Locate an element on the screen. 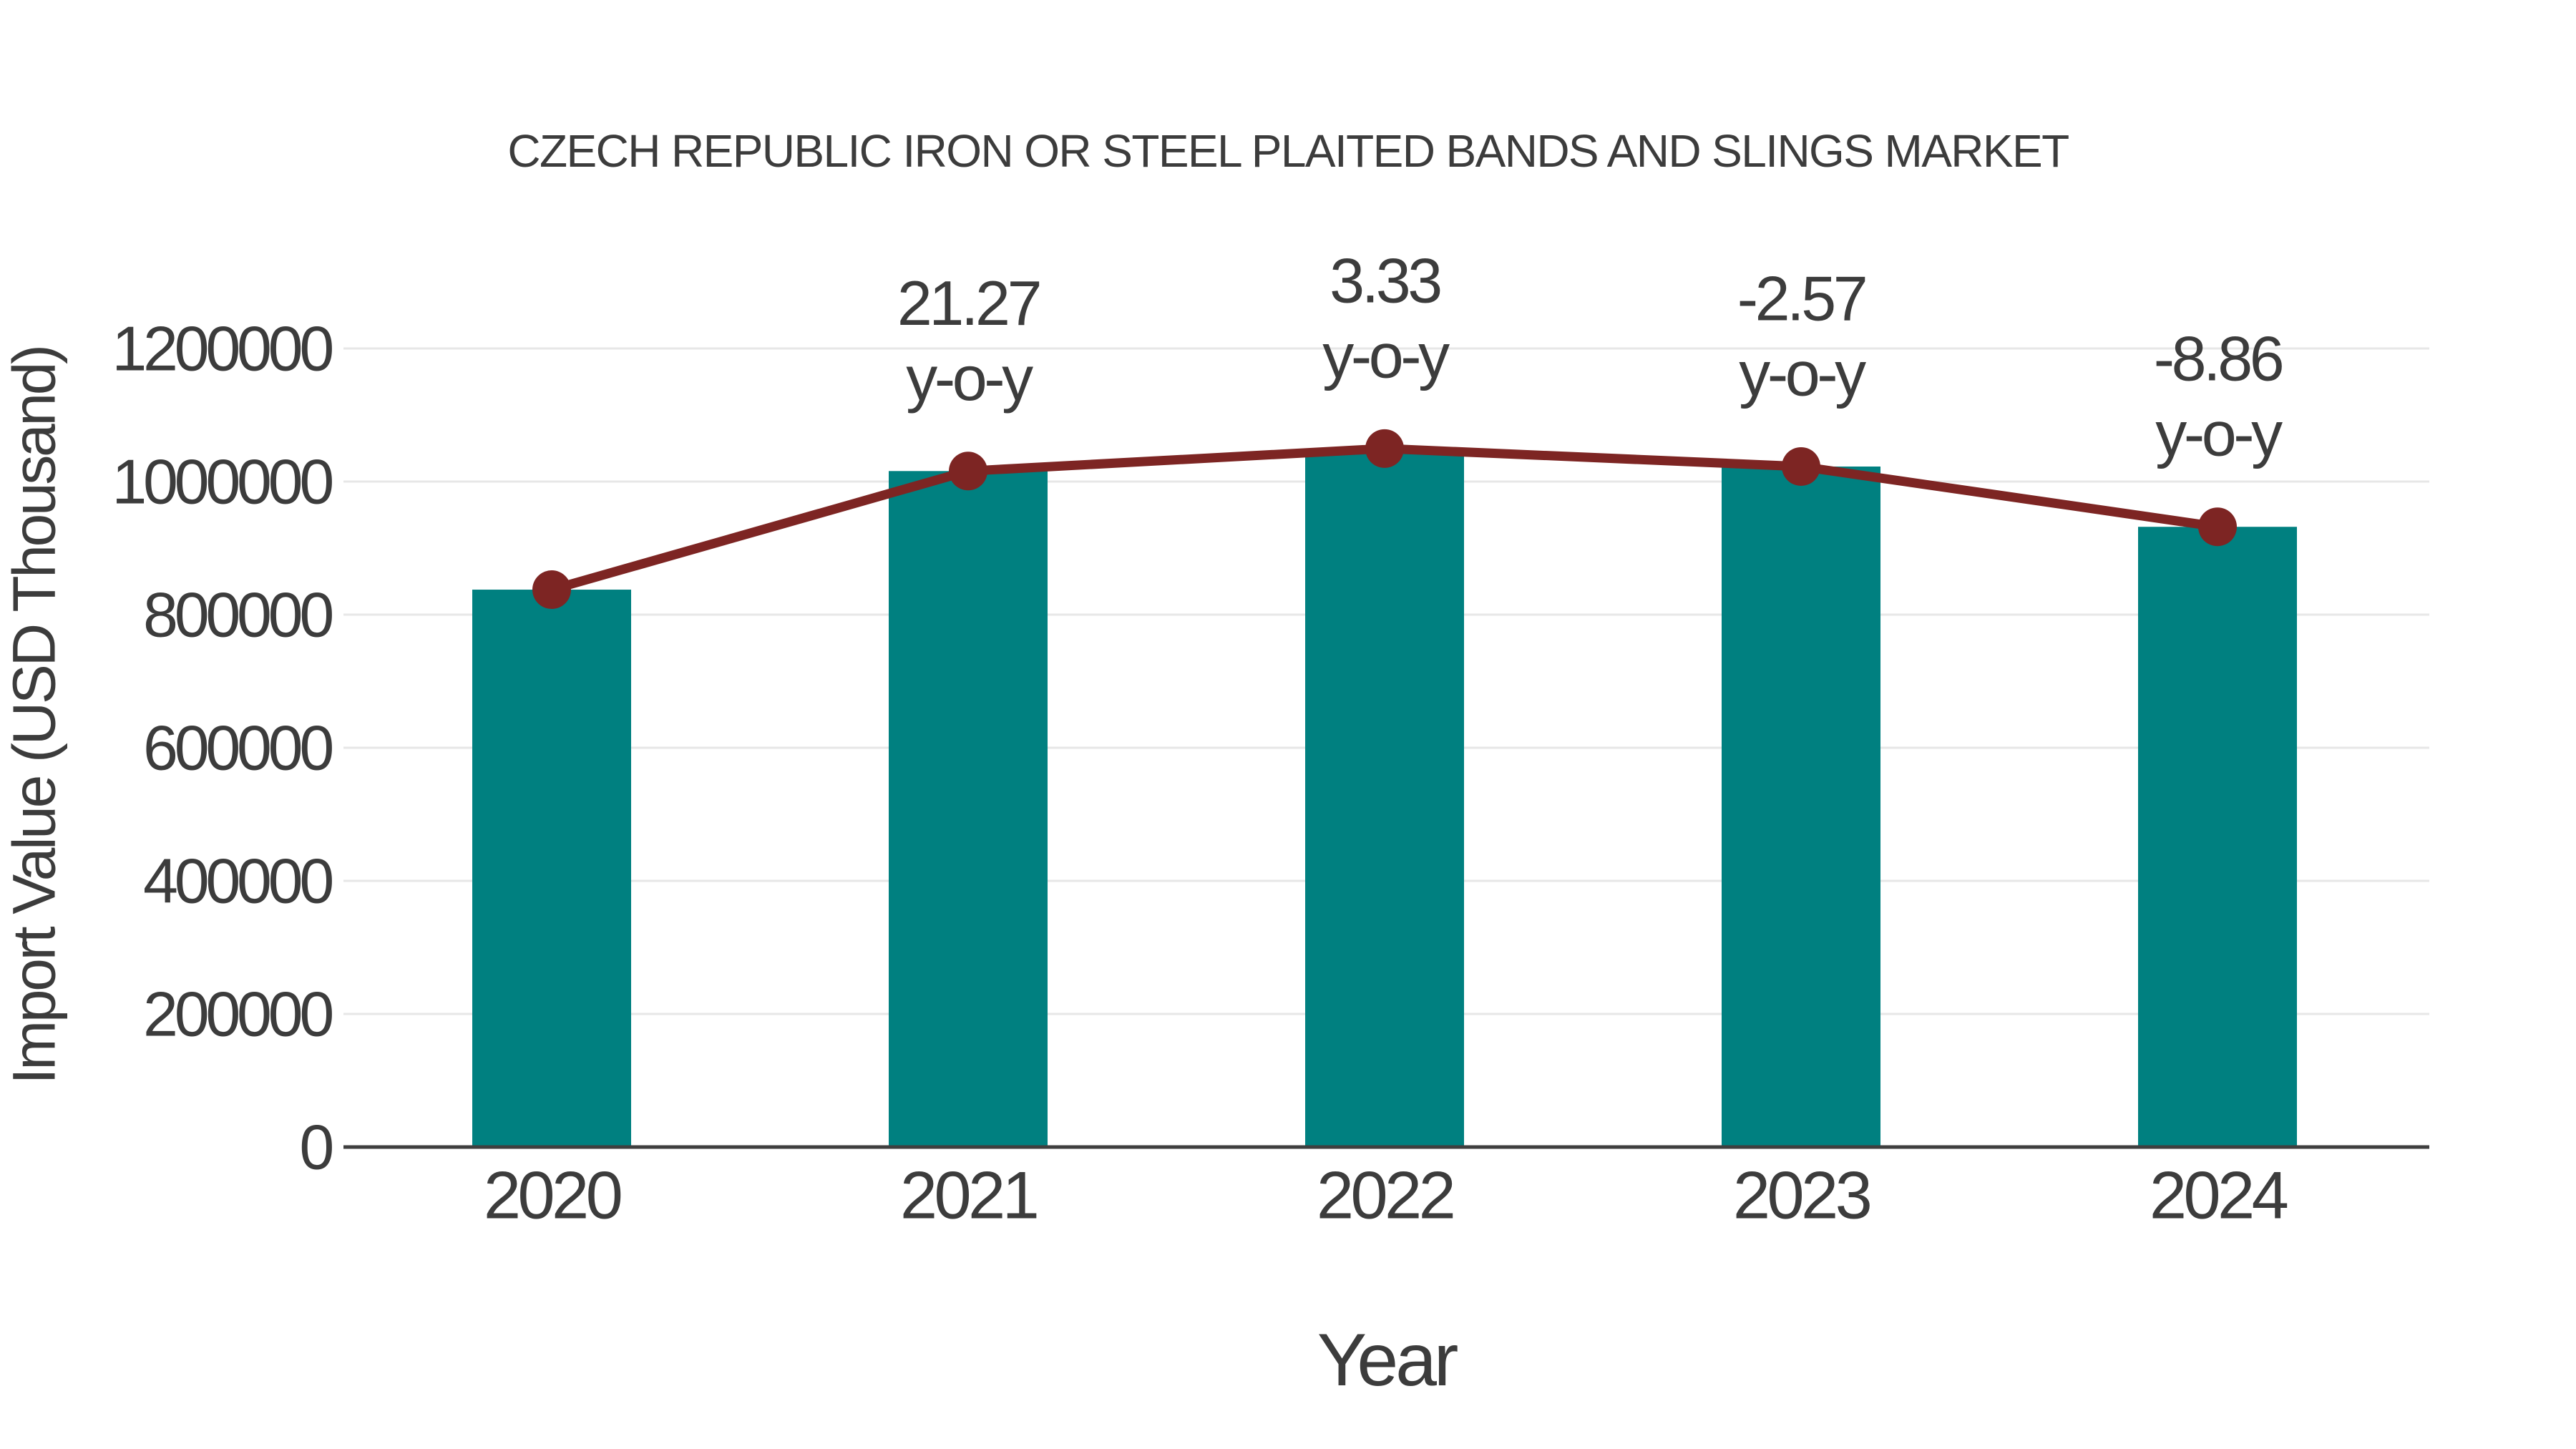 The image size is (2576, 1449). y-tick-label: 400000 is located at coordinates (237, 881).